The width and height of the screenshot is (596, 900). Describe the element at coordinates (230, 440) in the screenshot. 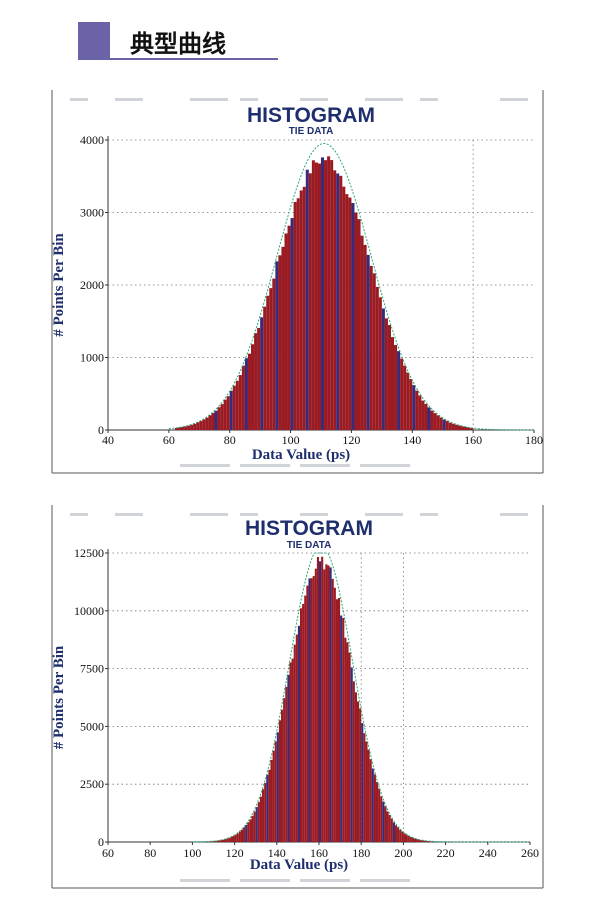

I see `x-tick-label: 80` at that location.